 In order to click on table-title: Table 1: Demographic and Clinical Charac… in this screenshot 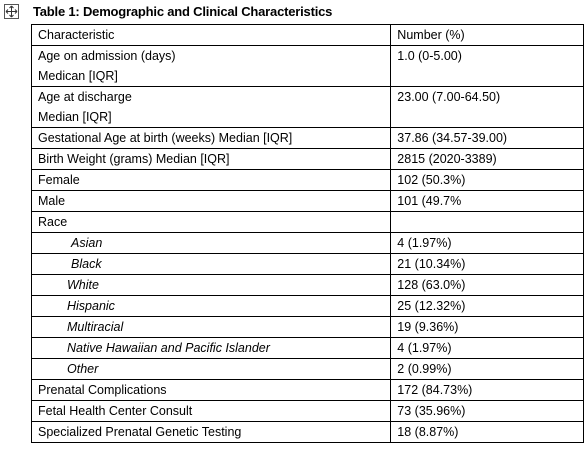, I will do `click(183, 11)`.